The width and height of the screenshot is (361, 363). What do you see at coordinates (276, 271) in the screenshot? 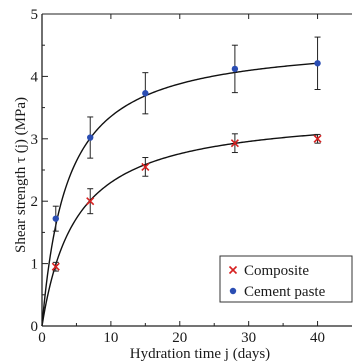
I see `legend-label: Composite` at bounding box center [276, 271].